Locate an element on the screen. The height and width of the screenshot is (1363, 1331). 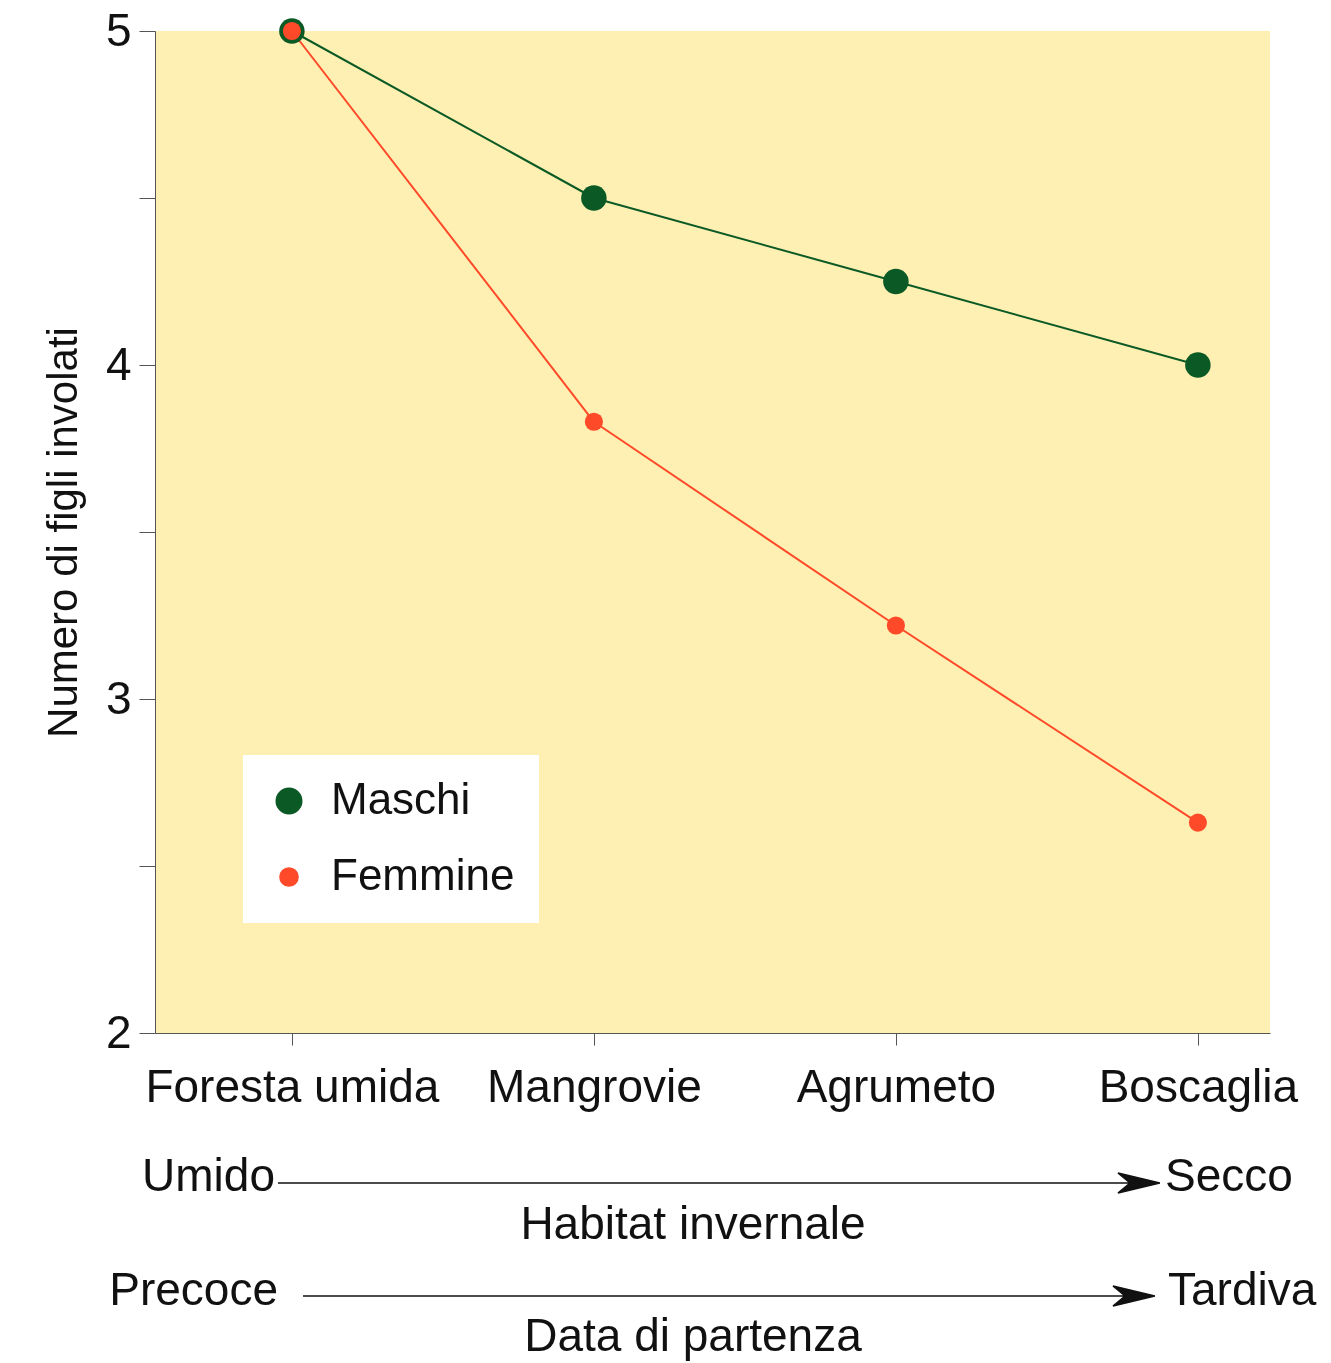
text: Precoce is located at coordinates (193, 1289).